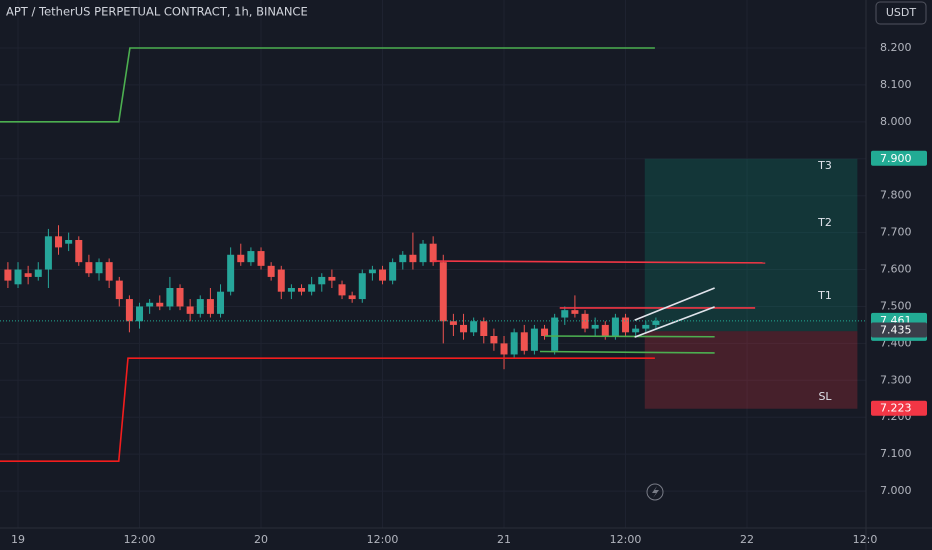 This screenshot has width=932, height=550. Describe the element at coordinates (896, 453) in the screenshot. I see `y-tick-label: 7.100` at that location.